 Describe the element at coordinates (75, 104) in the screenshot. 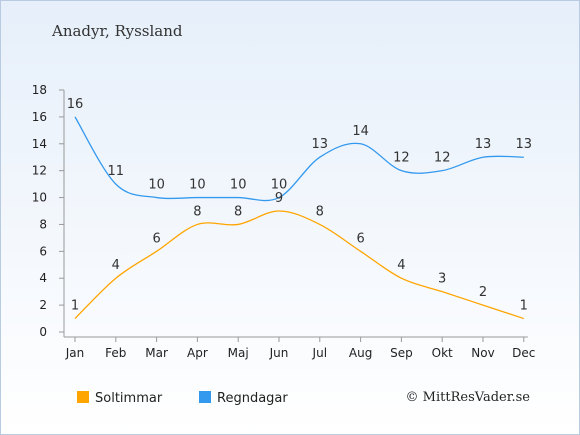

I see `data-label-regndagar: 16` at that location.